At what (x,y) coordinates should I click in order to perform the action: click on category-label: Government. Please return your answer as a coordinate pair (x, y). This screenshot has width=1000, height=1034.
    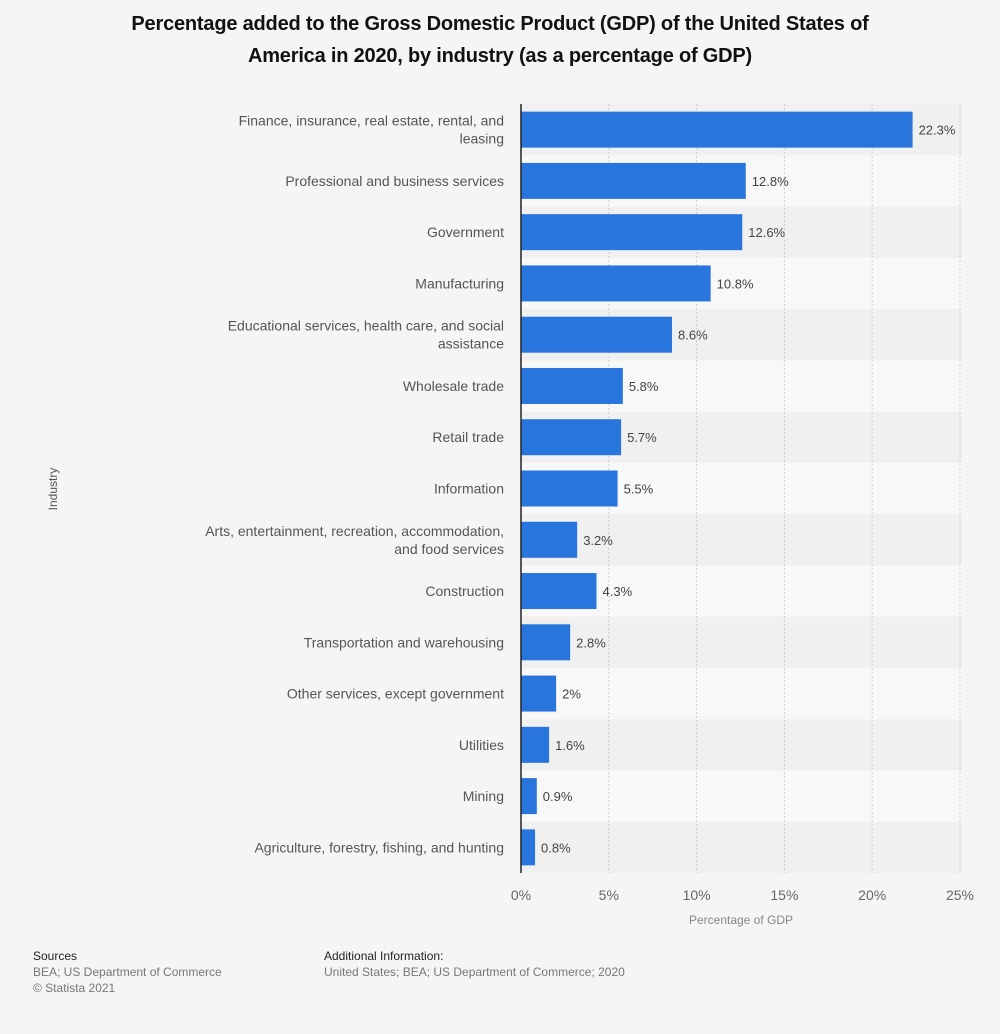
    Looking at the image, I should click on (465, 232).